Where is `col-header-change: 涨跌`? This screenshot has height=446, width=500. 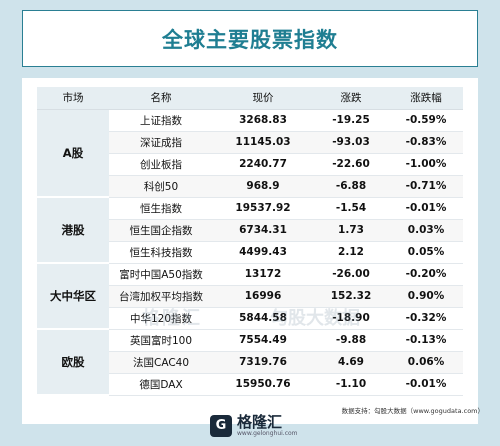
col-header-change: 涨跌 is located at coordinates (351, 98).